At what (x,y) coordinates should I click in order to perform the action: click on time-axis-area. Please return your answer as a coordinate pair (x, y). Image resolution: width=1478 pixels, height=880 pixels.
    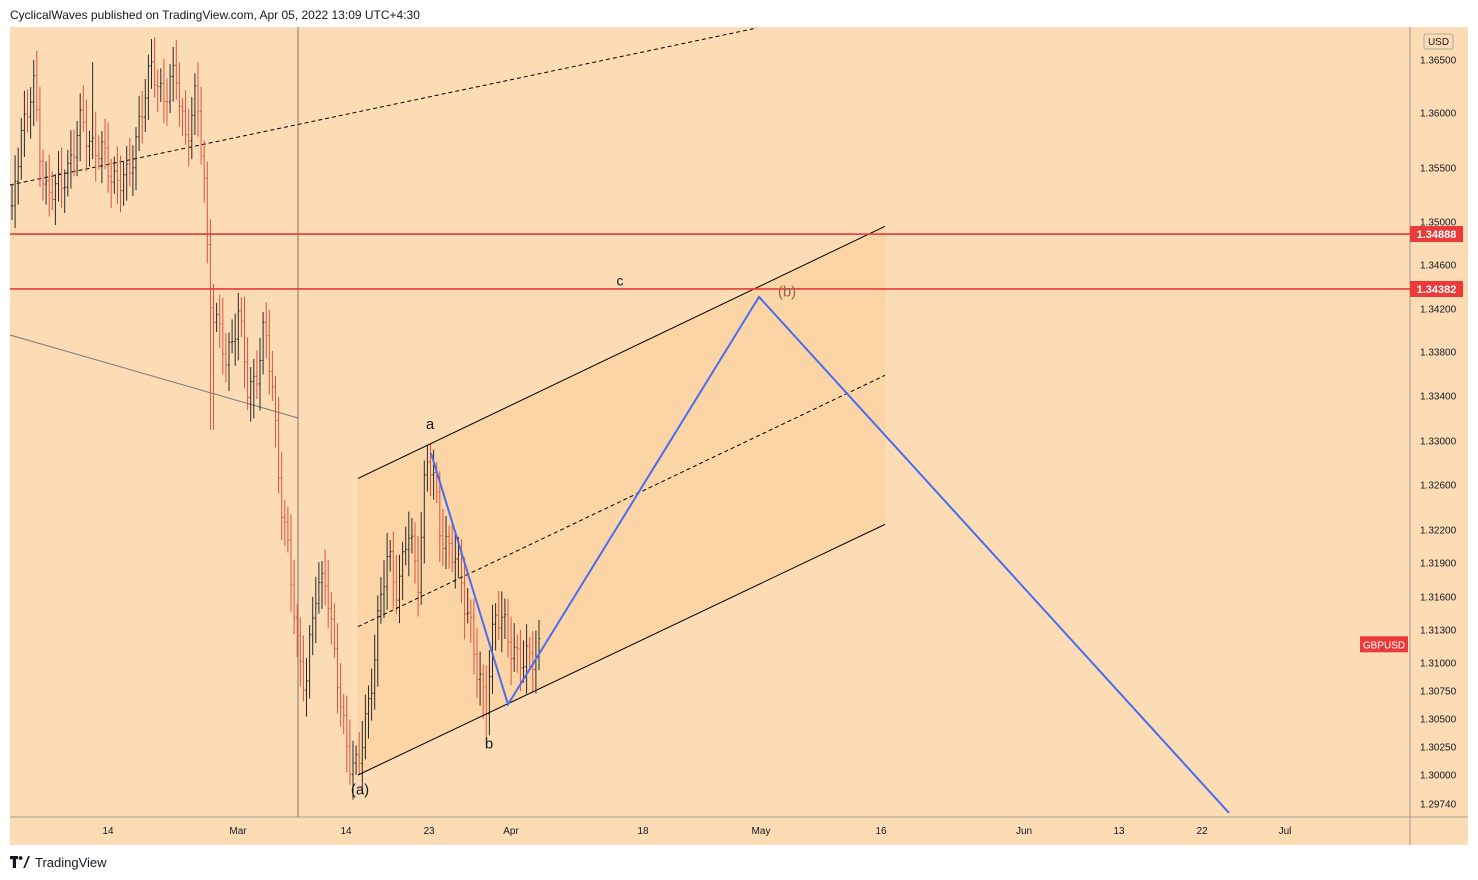
    Looking at the image, I should click on (739, 831).